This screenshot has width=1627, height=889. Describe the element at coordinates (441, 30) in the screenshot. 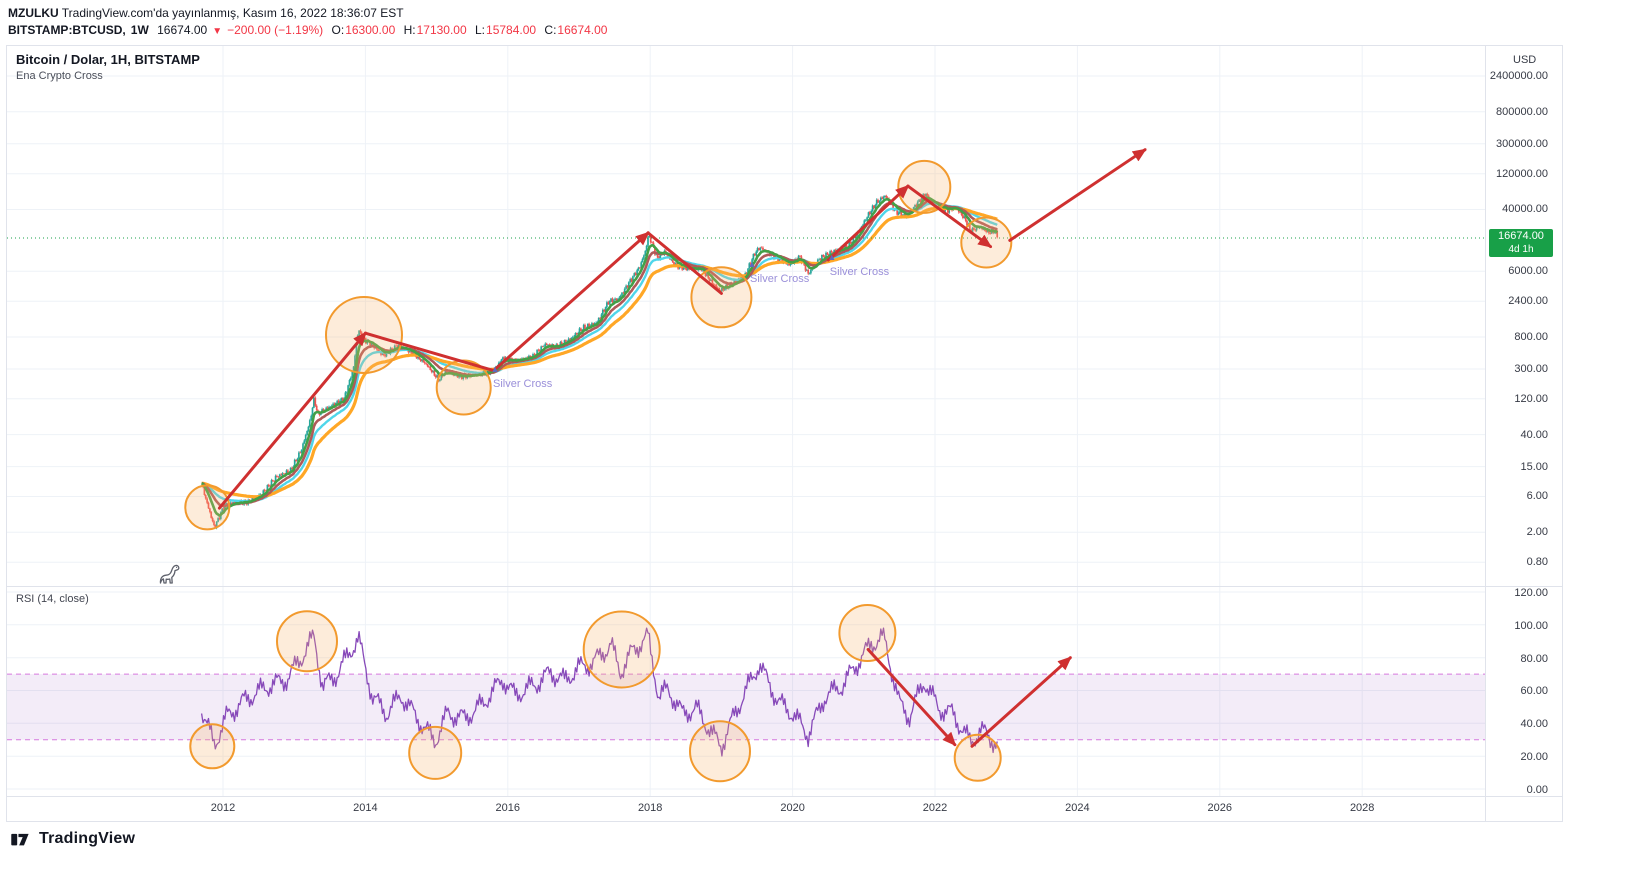

I see `high-value: 17130.00` at that location.